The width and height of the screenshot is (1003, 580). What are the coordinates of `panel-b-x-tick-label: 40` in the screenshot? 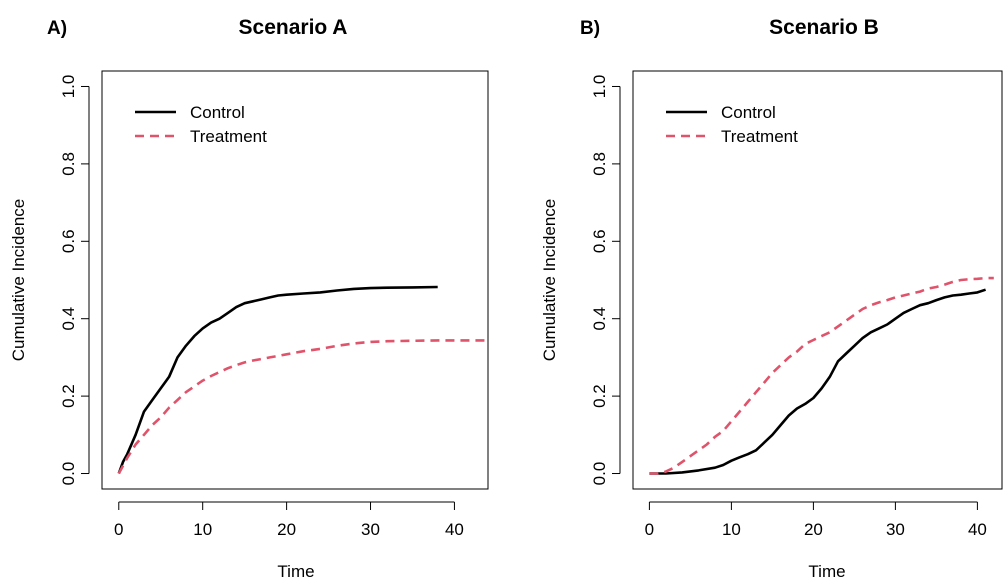 It's located at (977, 529).